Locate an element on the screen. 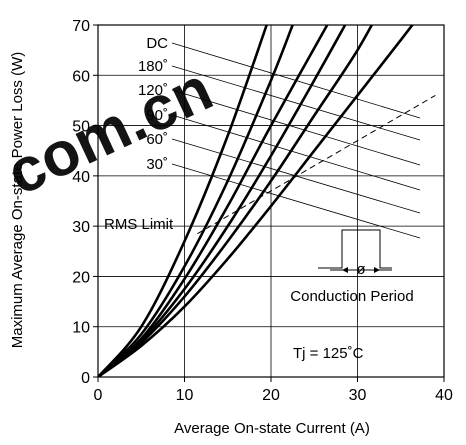  y-tick-label: 10 is located at coordinates (81, 328).